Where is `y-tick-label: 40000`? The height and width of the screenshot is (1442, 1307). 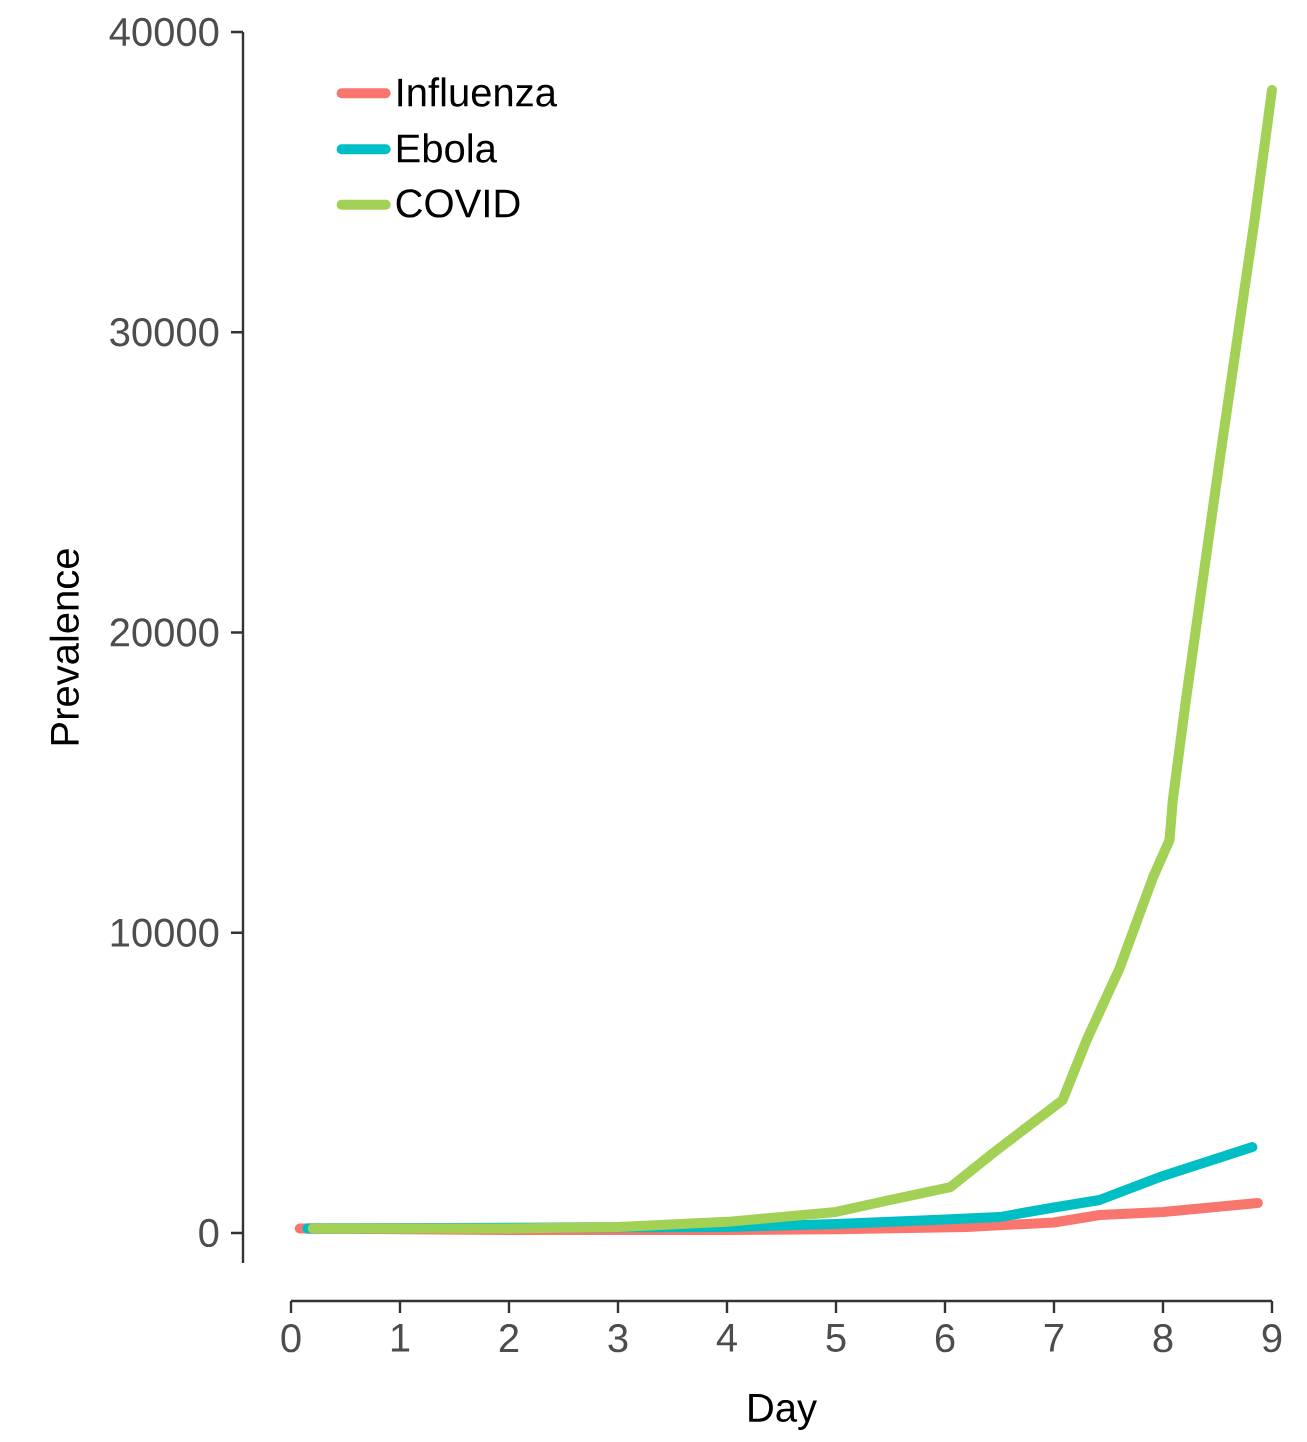
y-tick-label: 40000 is located at coordinates (164, 32).